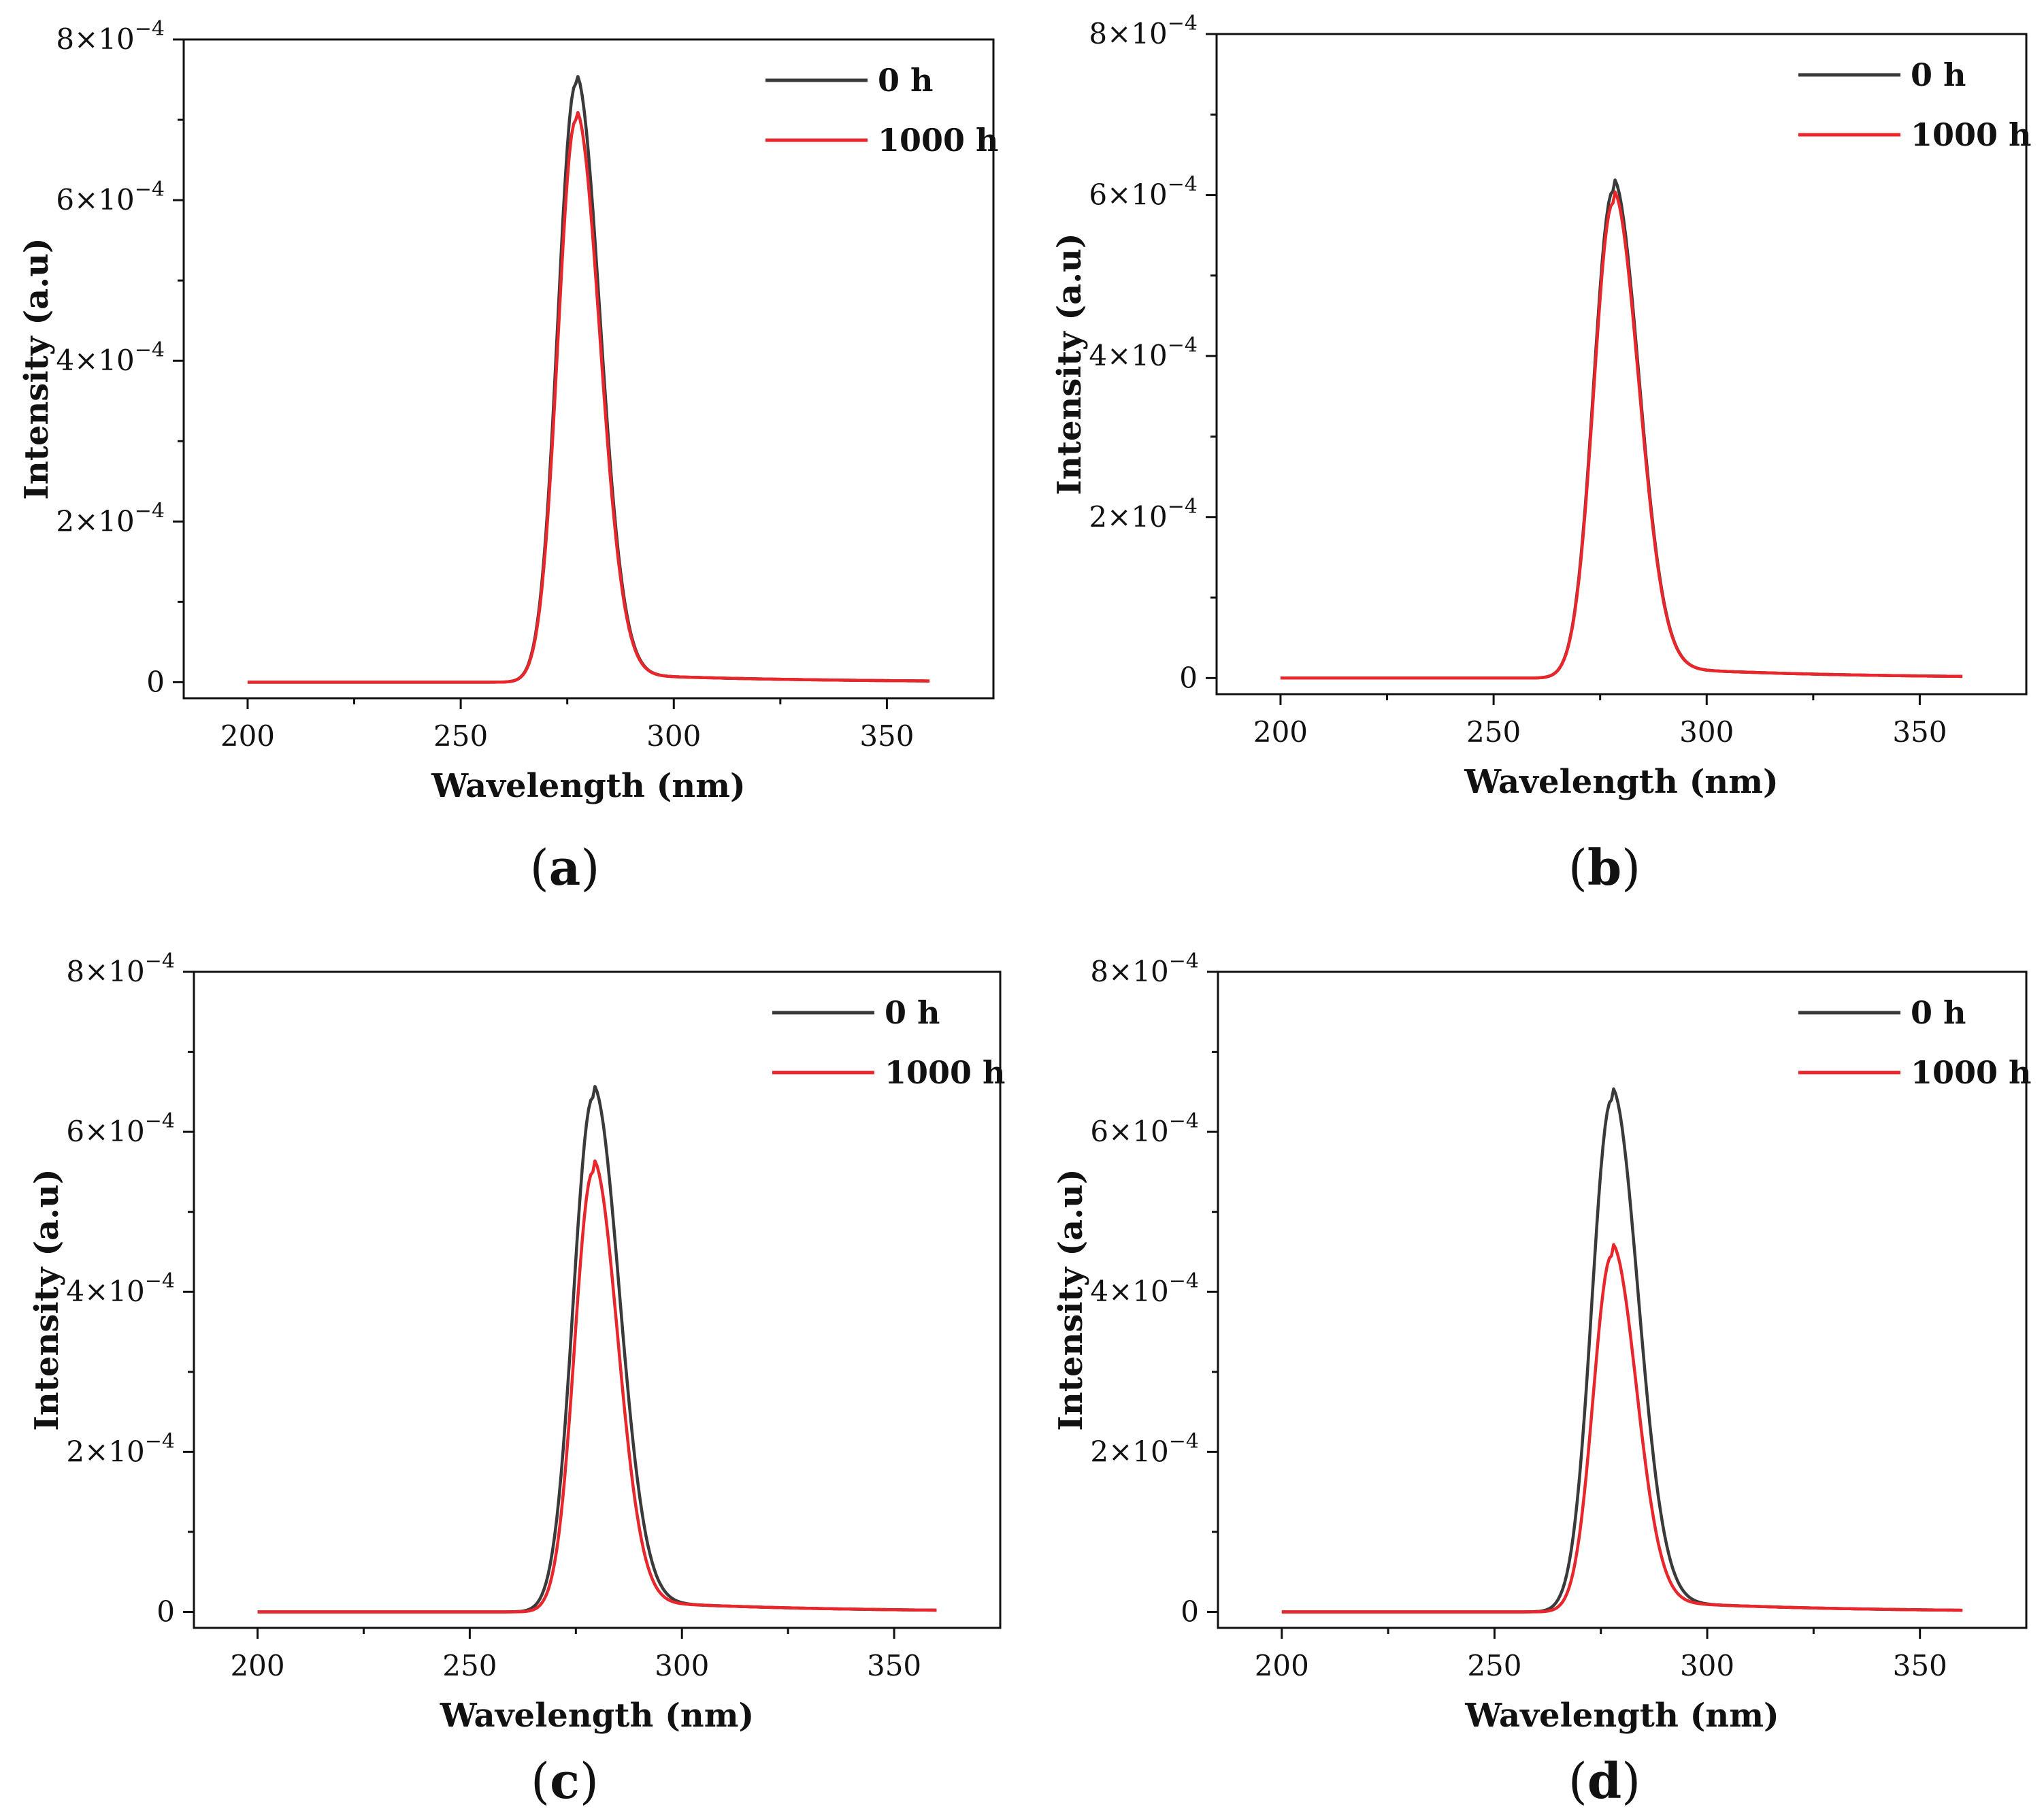 The height and width of the screenshot is (1813, 2044). I want to click on panel-caption: (a), so click(565, 867).